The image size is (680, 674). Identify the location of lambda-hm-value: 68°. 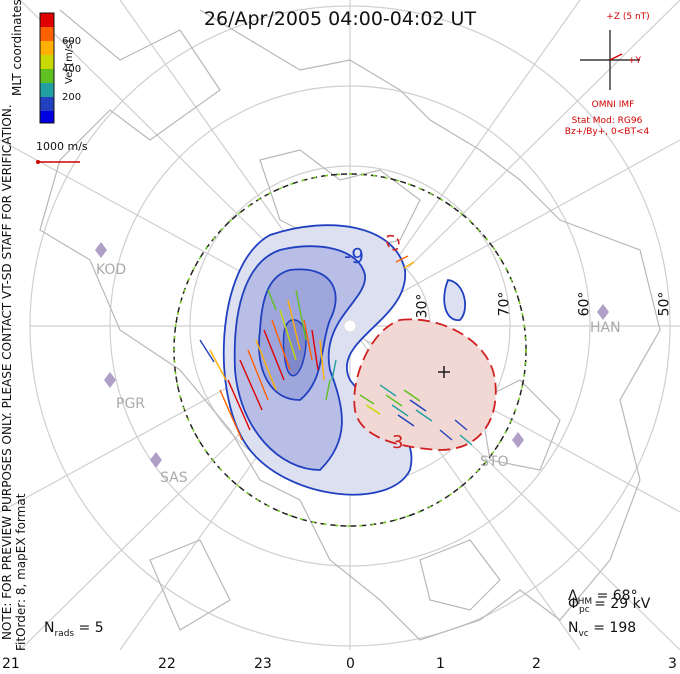
(625, 596).